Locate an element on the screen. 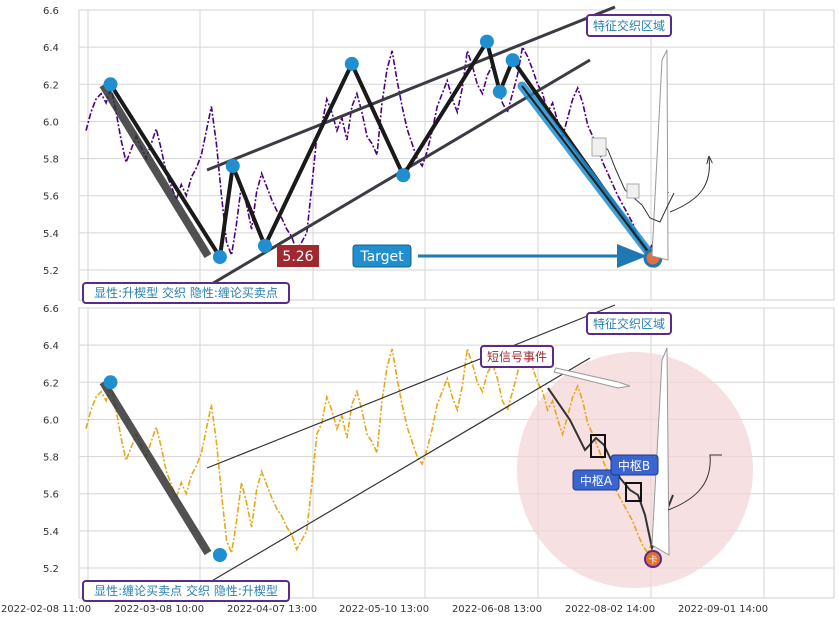 The height and width of the screenshot is (621, 839). upper-zone-label: 特征交织区域 is located at coordinates (629, 25).